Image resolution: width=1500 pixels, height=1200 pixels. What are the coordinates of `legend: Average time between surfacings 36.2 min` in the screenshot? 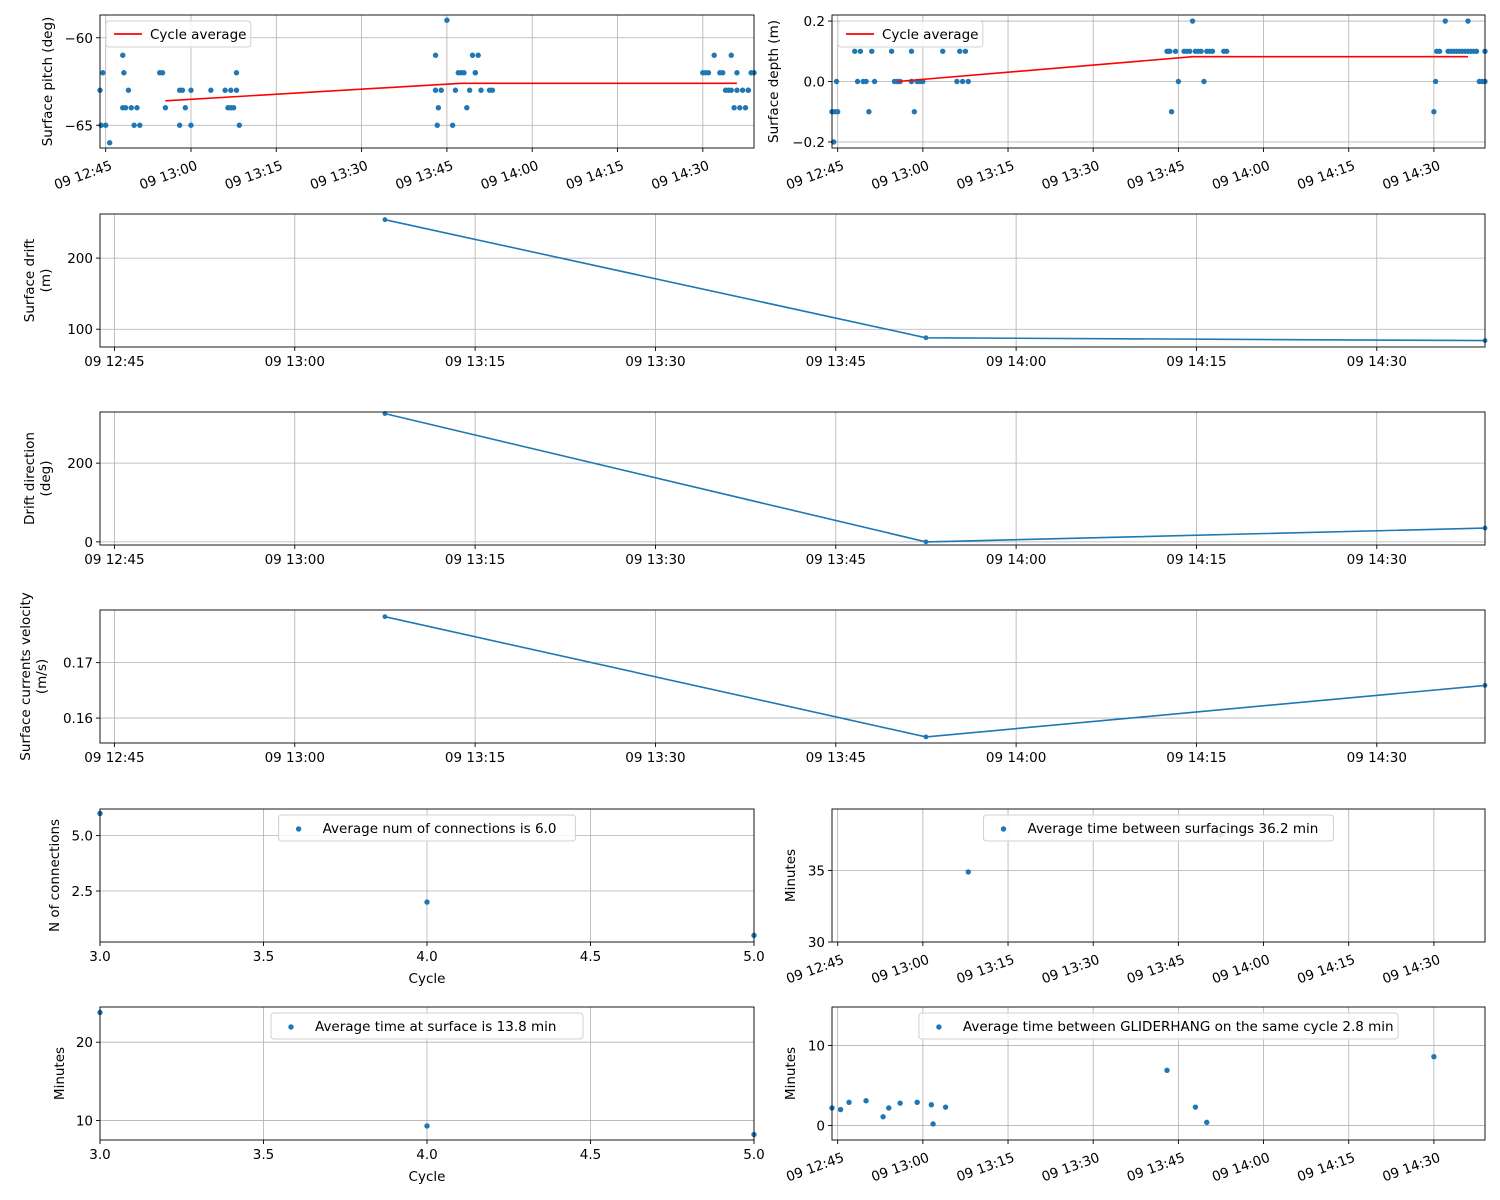 It's located at (1158, 828).